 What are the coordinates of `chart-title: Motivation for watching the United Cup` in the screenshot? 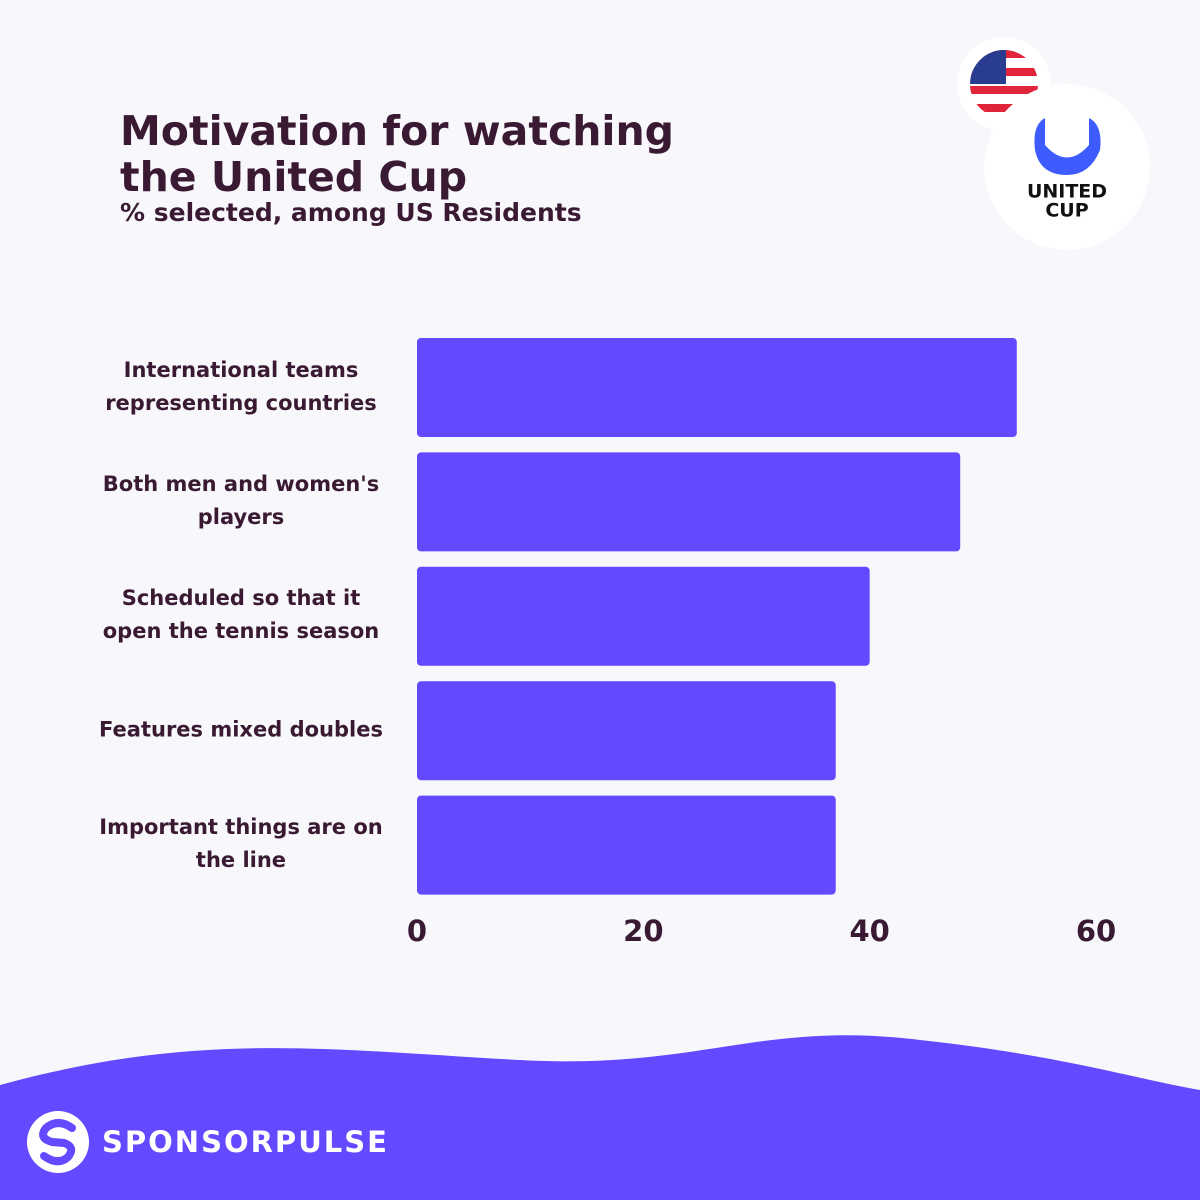 It's located at (397, 154).